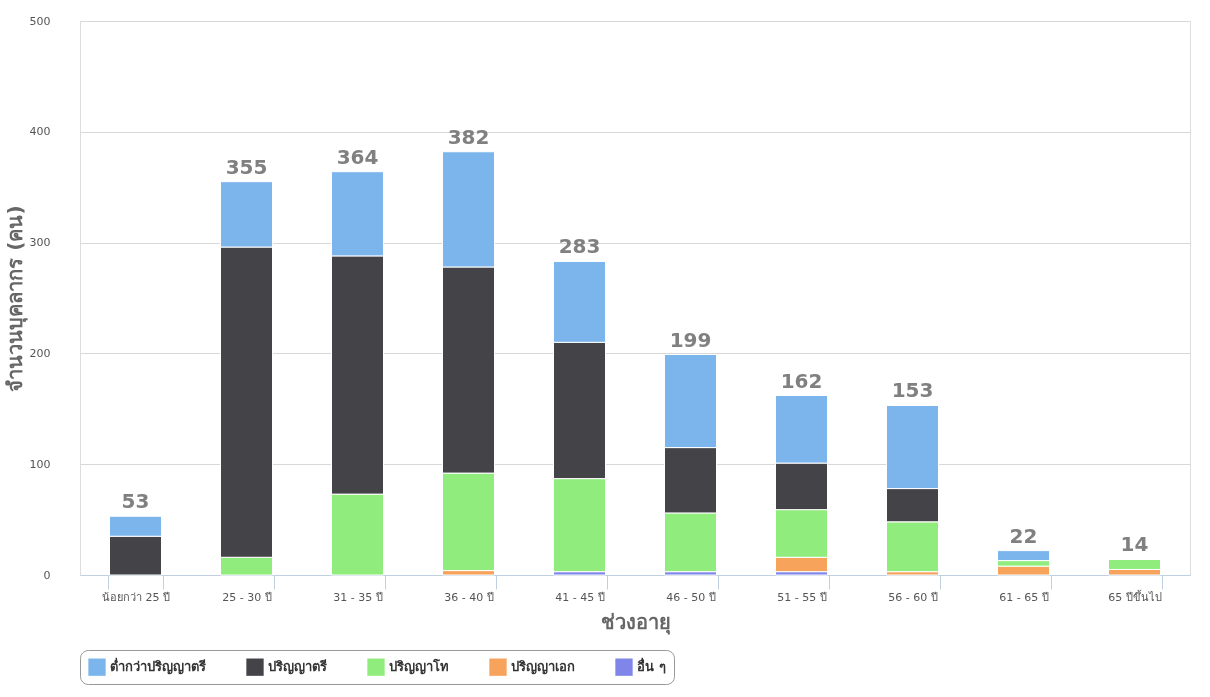 The height and width of the screenshot is (697, 1210). Describe the element at coordinates (40, 353) in the screenshot. I see `y-tick-label: 200` at that location.